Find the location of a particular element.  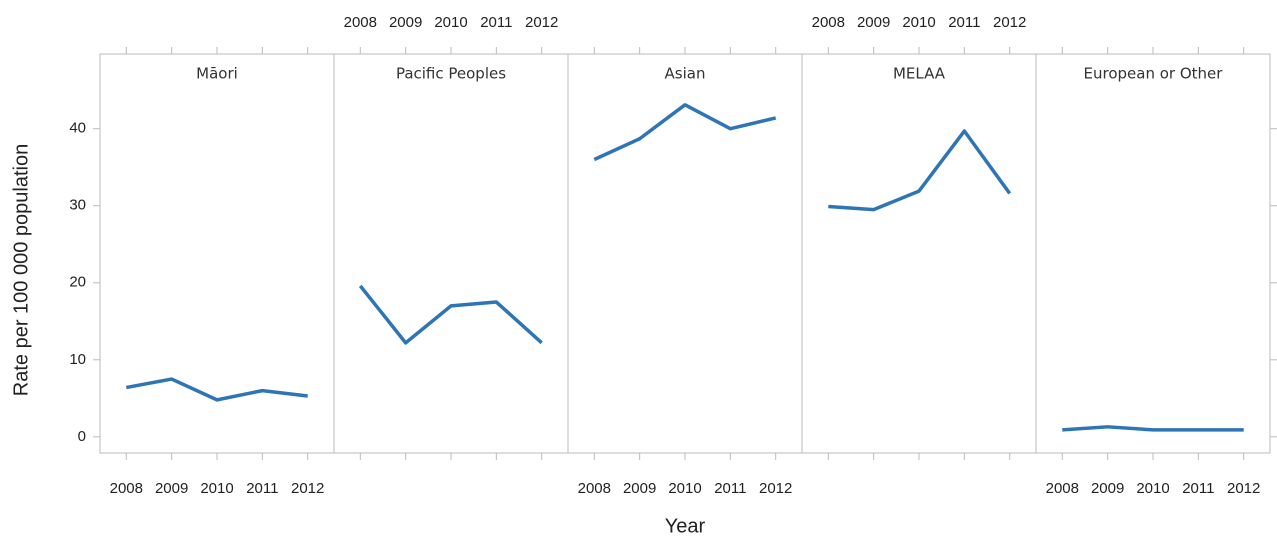

panel-title: Asian is located at coordinates (685, 74).